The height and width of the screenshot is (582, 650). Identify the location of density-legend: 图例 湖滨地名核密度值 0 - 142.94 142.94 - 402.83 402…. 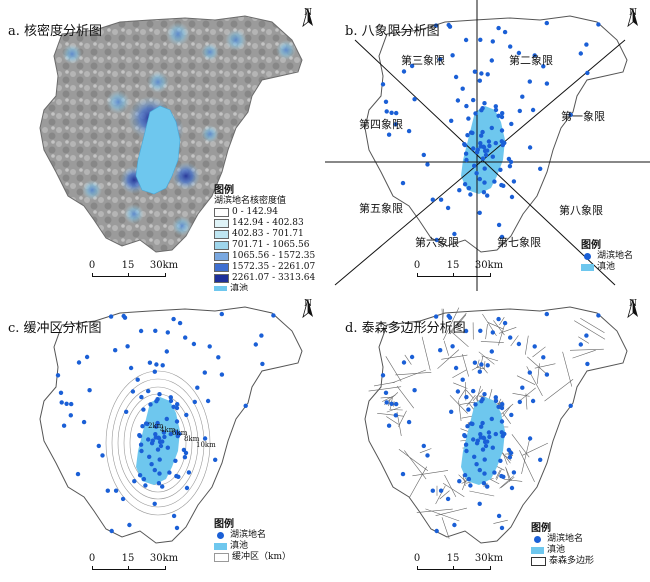
(264, 238).